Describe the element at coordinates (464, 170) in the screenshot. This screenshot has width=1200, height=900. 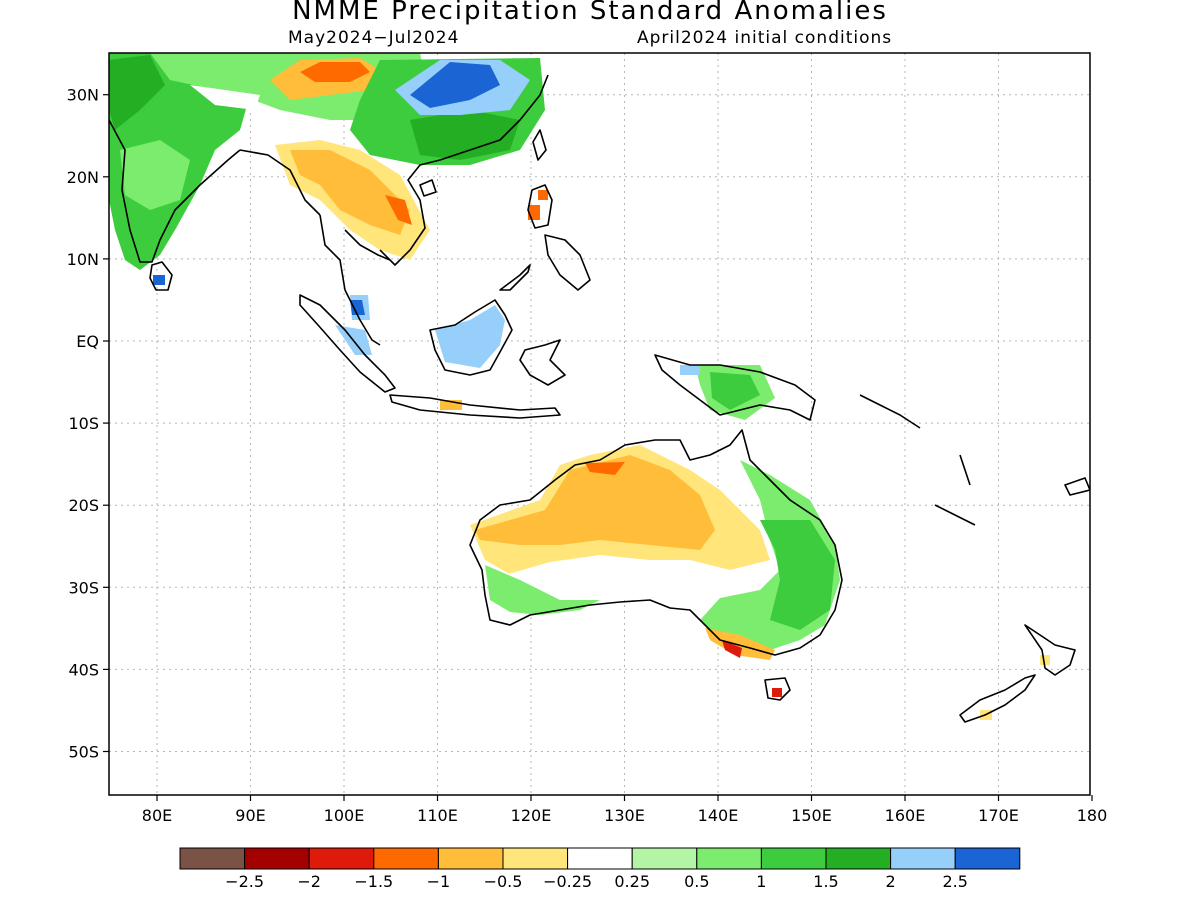
I see `indochina-coast` at that location.